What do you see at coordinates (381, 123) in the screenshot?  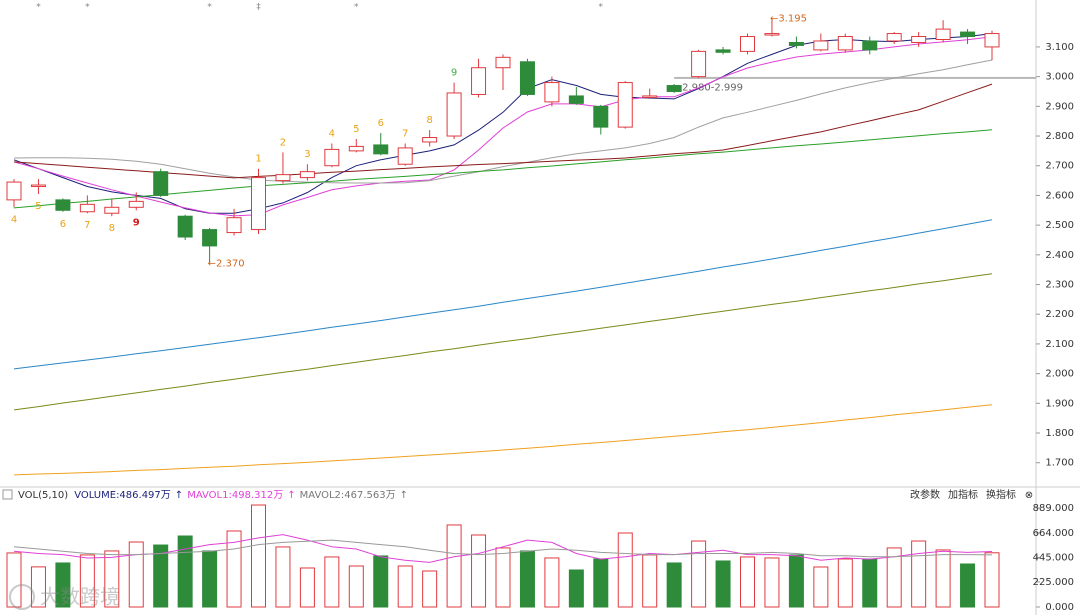 I see `td-count: 6` at bounding box center [381, 123].